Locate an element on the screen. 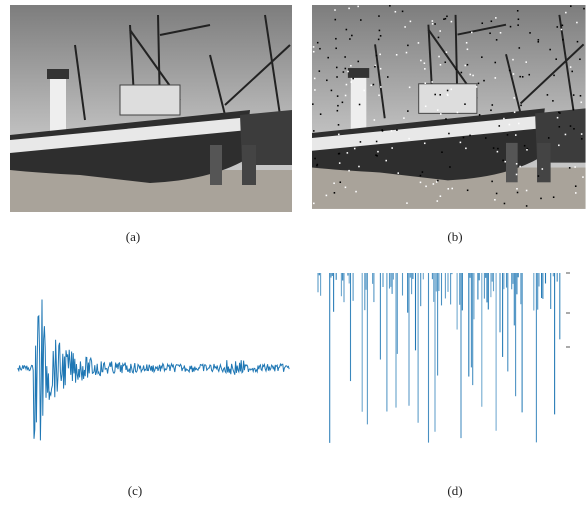 This screenshot has height=508, width=588. caption-c: (c) is located at coordinates (135, 490).